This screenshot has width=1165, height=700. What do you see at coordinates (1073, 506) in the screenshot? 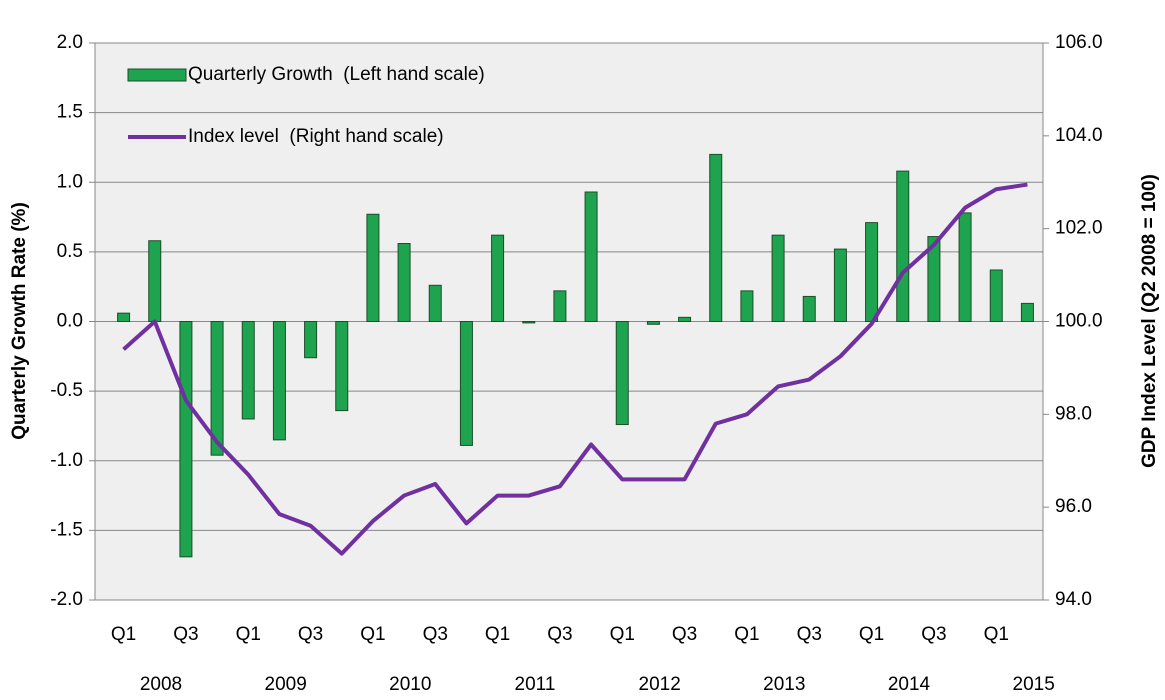
I see `y2-tick-label: 96.0` at bounding box center [1073, 506].